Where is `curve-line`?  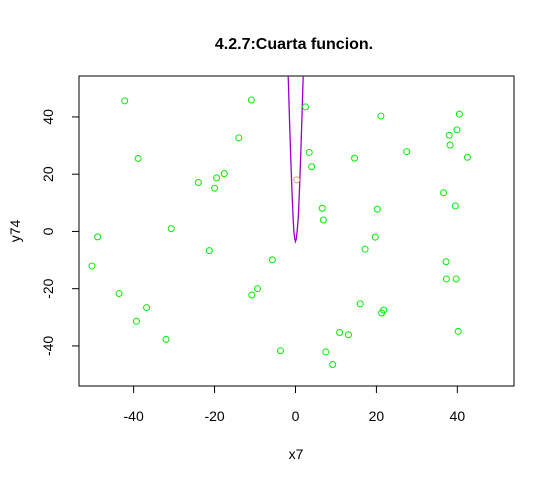
curve-line is located at coordinates (295, 160).